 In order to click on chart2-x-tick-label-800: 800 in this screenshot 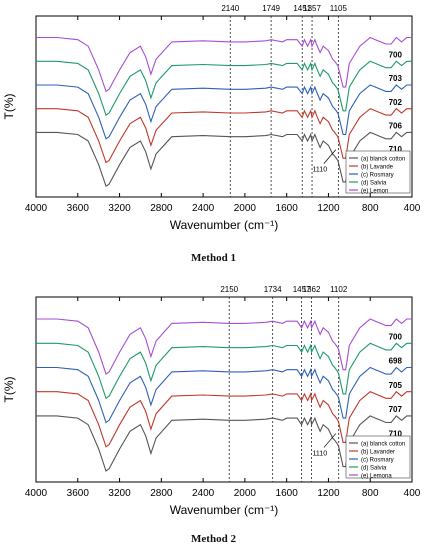, I will do `click(370, 493)`.